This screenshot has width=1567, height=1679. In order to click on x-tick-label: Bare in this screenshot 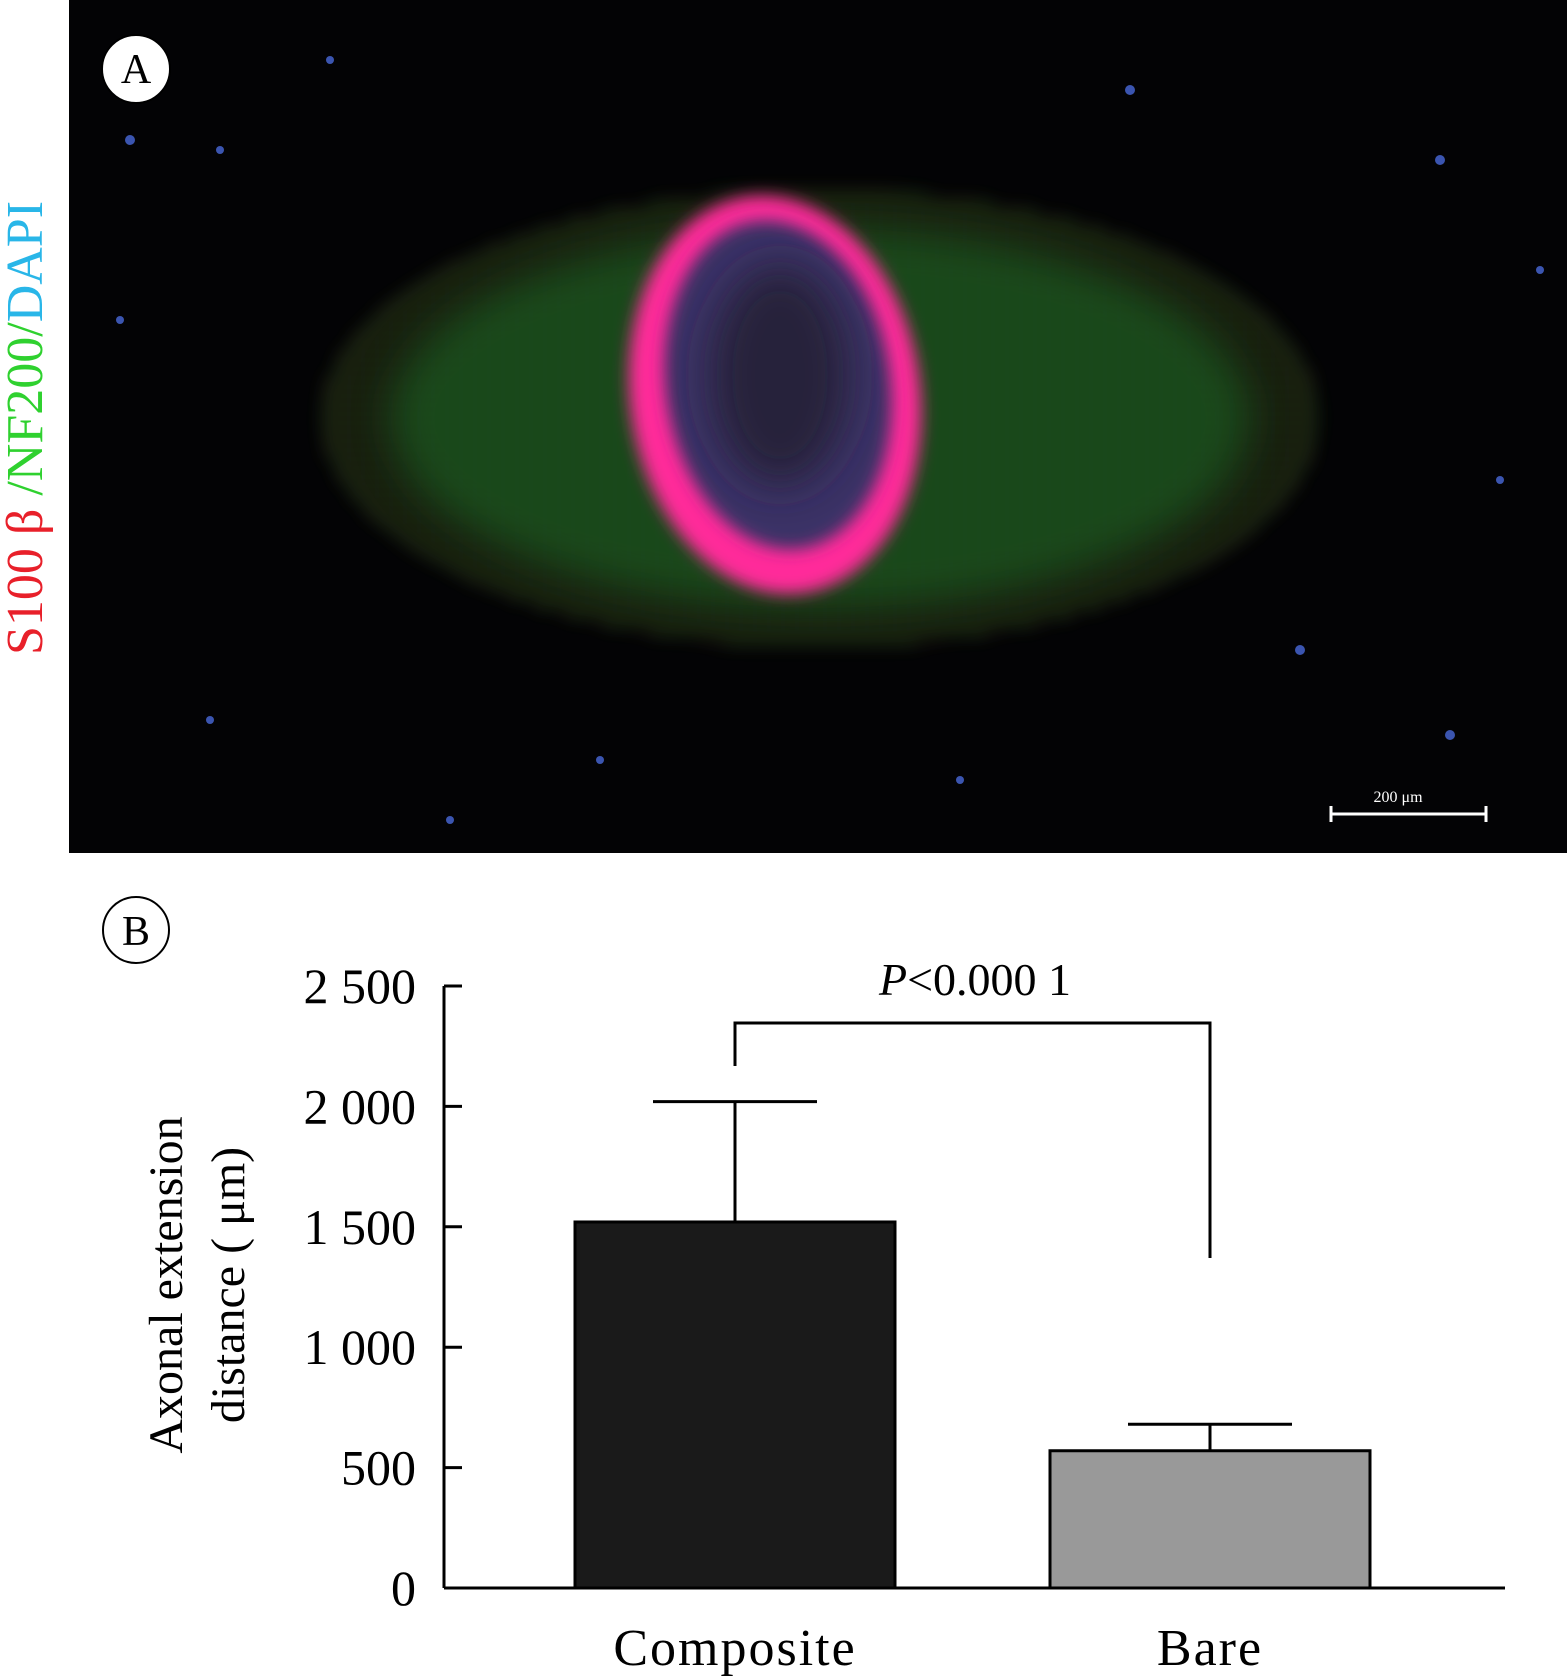, I will do `click(1210, 1648)`.